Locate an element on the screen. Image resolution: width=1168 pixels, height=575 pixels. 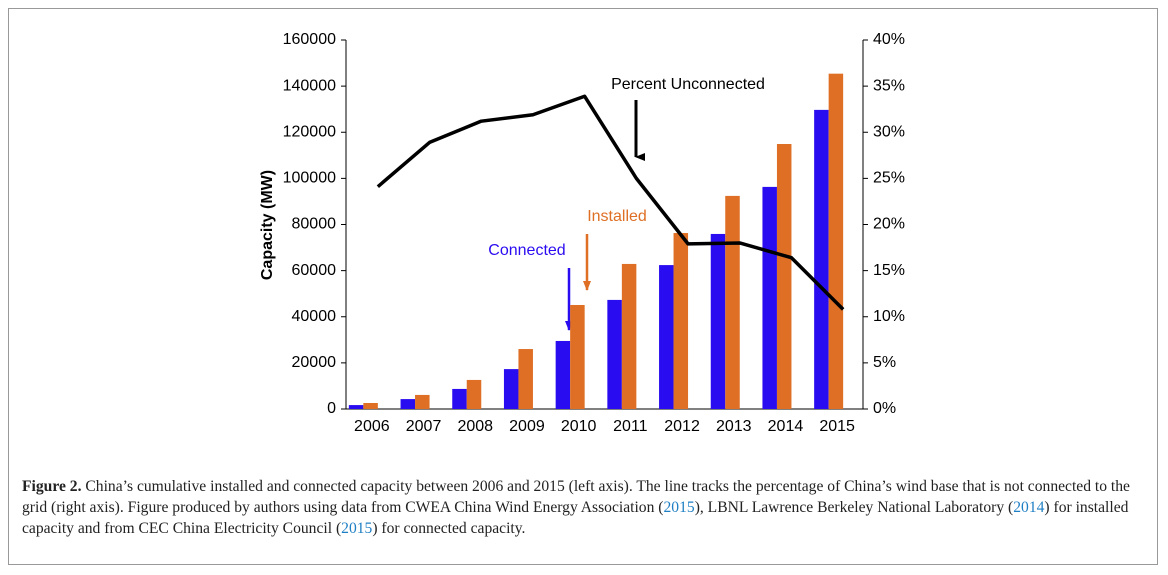
x-tick-label: 2006 is located at coordinates (372, 426).